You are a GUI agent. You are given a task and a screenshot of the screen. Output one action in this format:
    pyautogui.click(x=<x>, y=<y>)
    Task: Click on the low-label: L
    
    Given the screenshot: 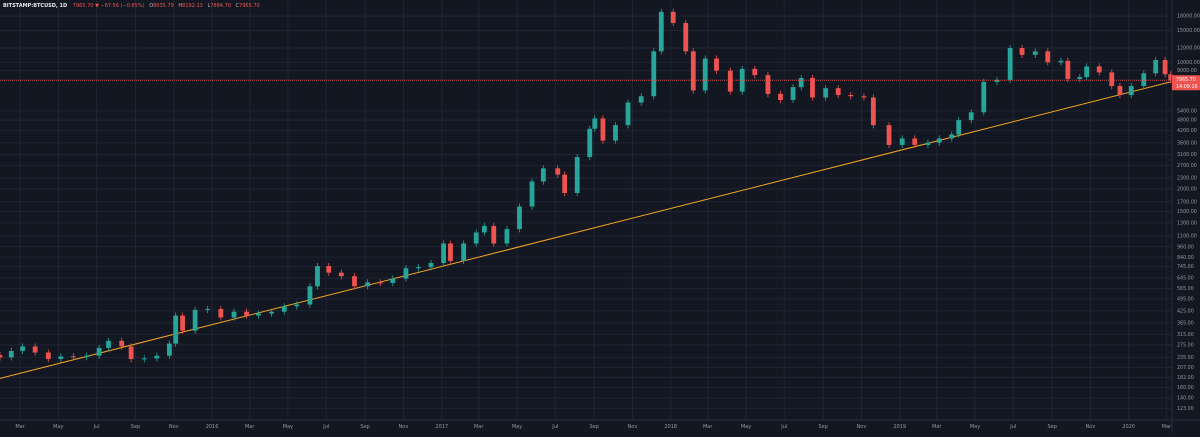 What is the action you would take?
    pyautogui.click(x=209, y=6)
    